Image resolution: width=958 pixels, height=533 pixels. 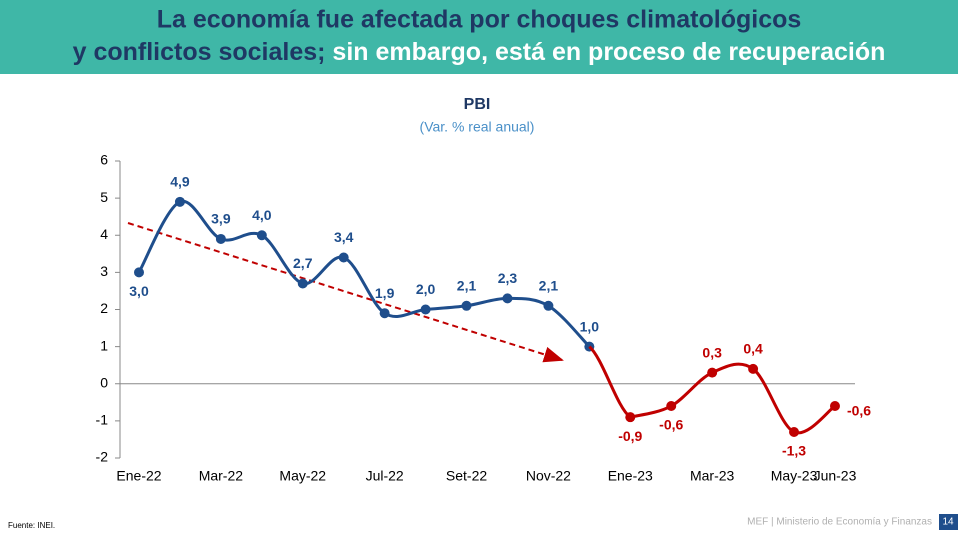 I want to click on source: Fuente: INEI., so click(x=31, y=525).